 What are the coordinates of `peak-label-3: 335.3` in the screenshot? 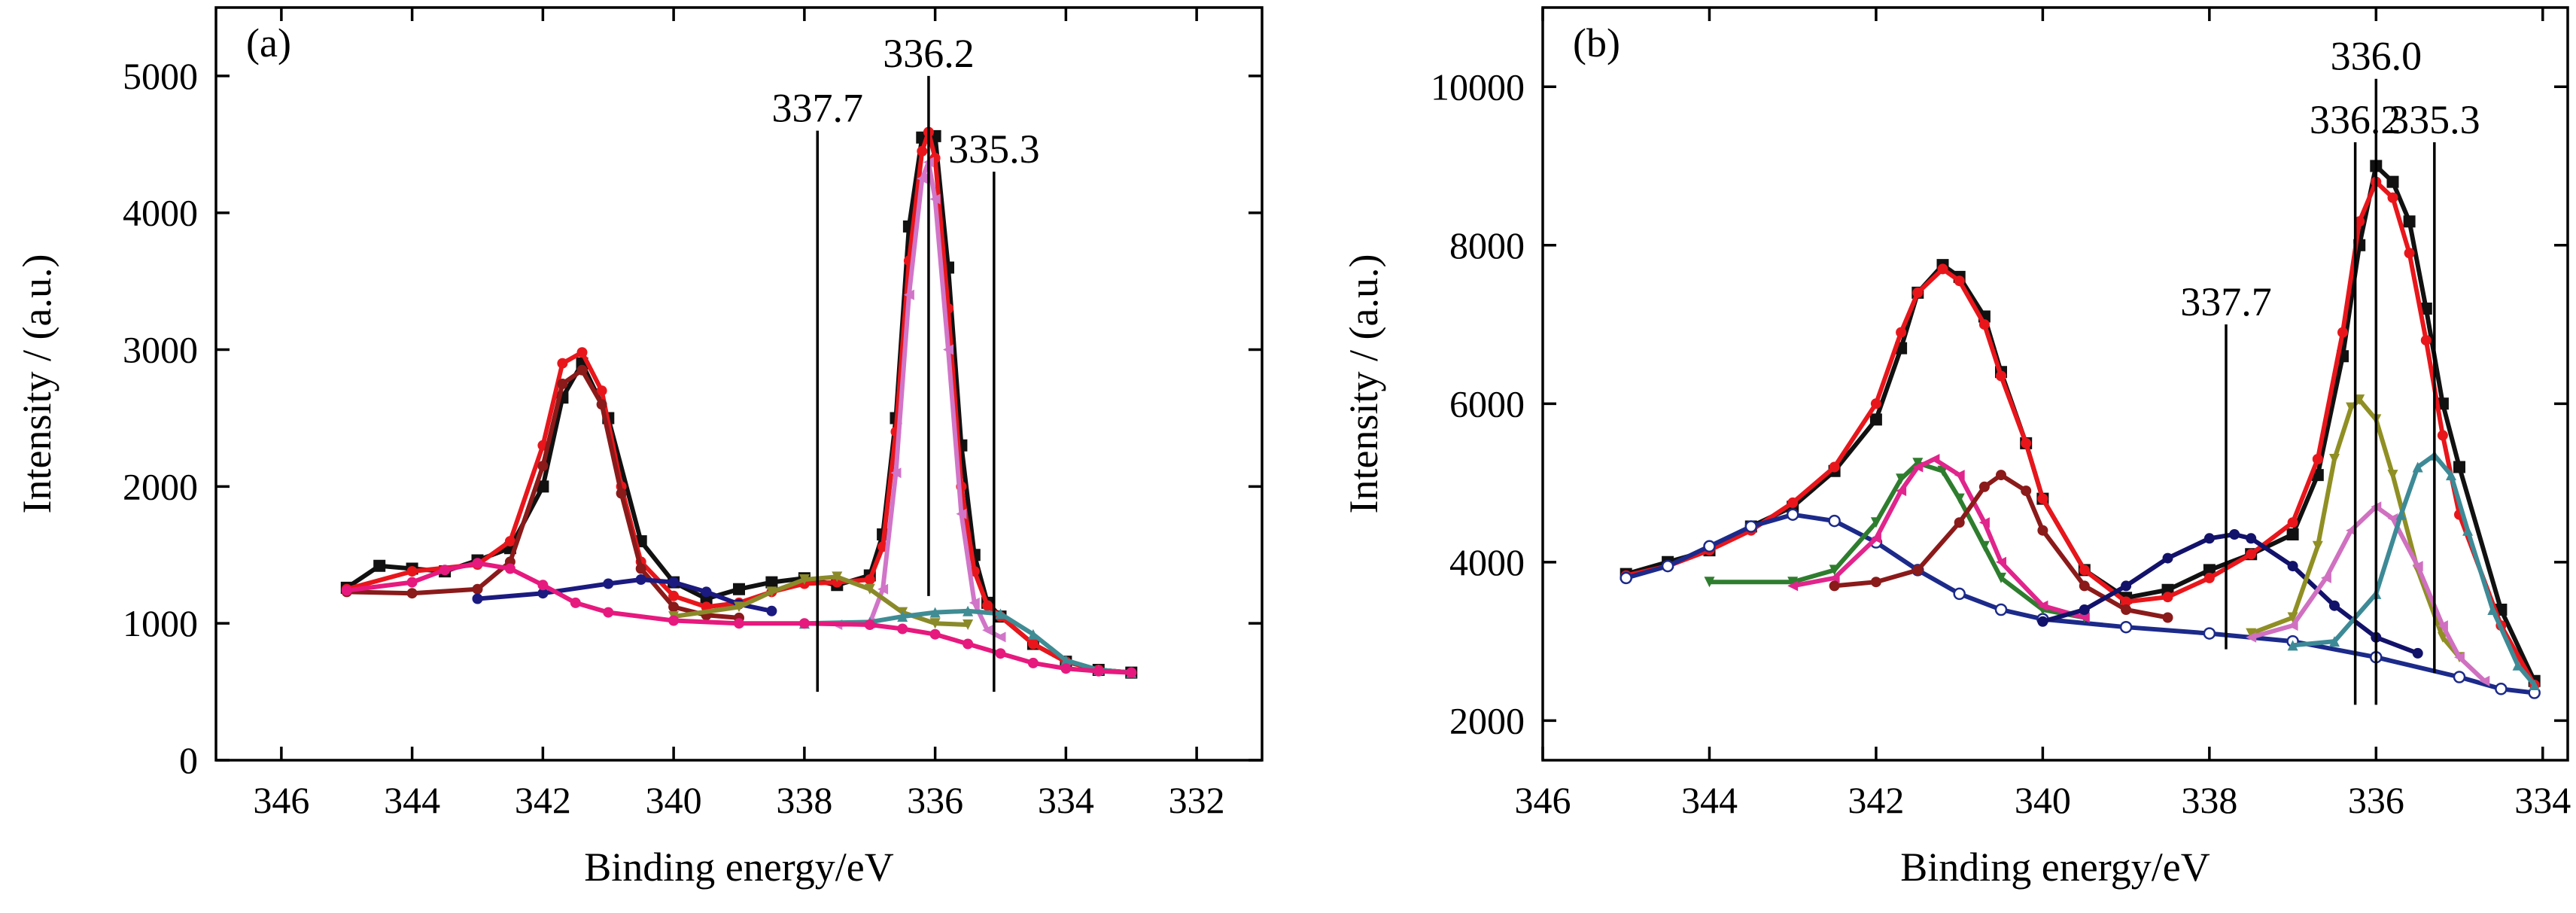 It's located at (2434, 119).